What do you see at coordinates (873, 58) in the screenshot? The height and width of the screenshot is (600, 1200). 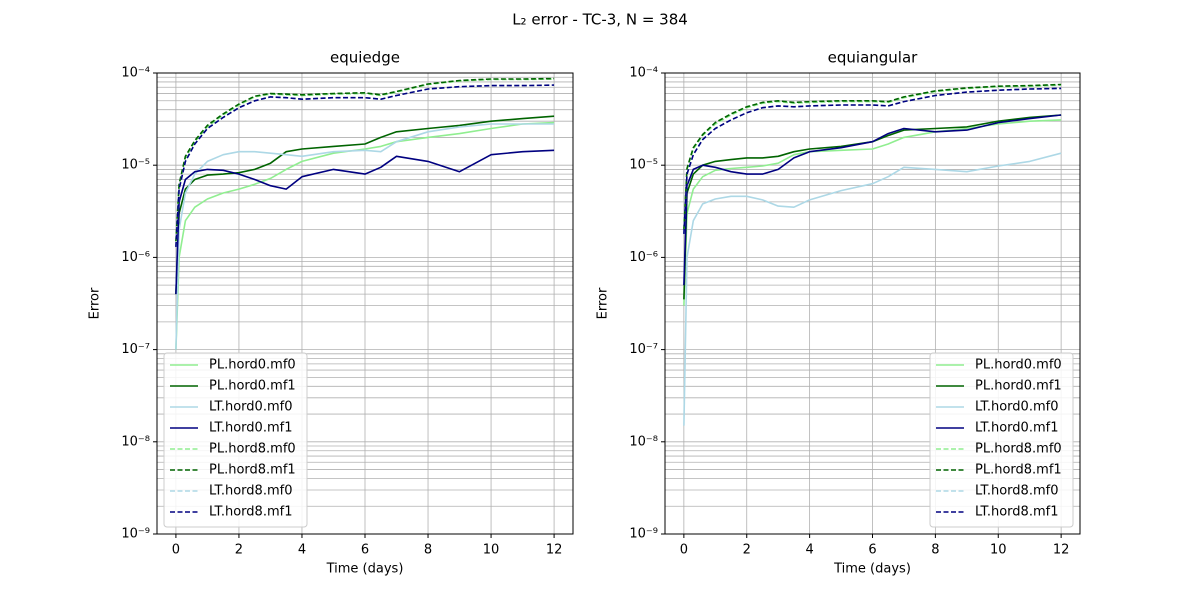 I see `subplot-title: equiangular` at bounding box center [873, 58].